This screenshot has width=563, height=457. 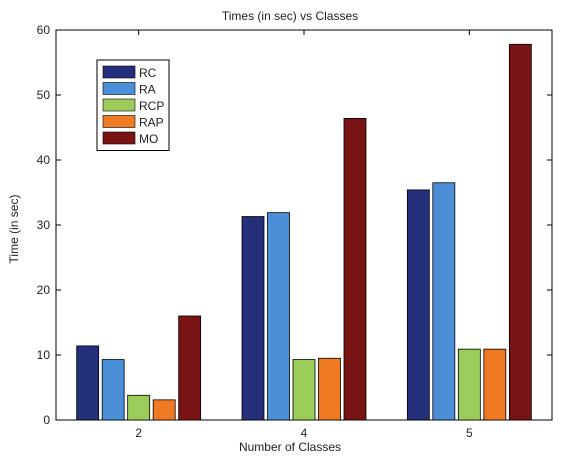 I want to click on y-tick-label: 50, so click(x=44, y=95).